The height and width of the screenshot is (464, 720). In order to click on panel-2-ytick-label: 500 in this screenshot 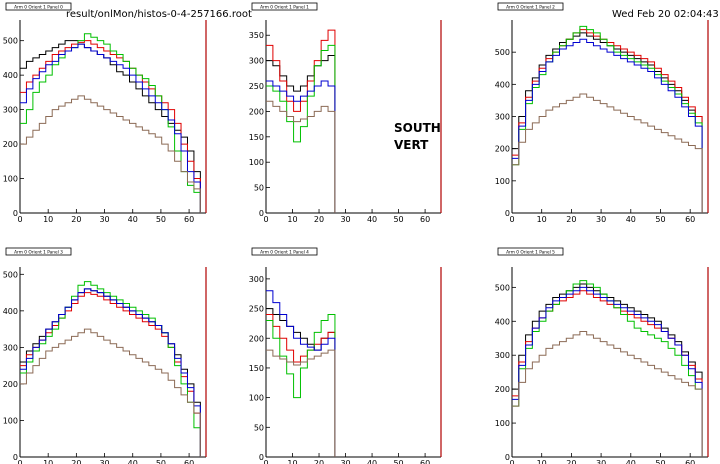, I will do `click(502, 52)`.